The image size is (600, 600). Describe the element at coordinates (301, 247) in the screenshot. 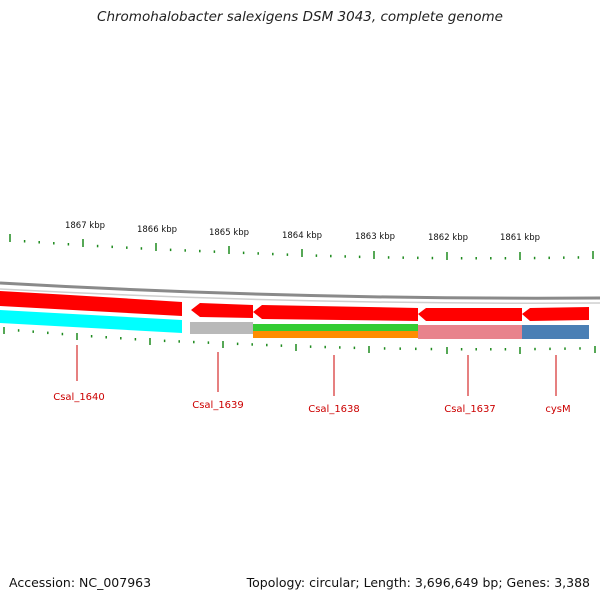

I see `kbp-ruler-ticks` at that location.